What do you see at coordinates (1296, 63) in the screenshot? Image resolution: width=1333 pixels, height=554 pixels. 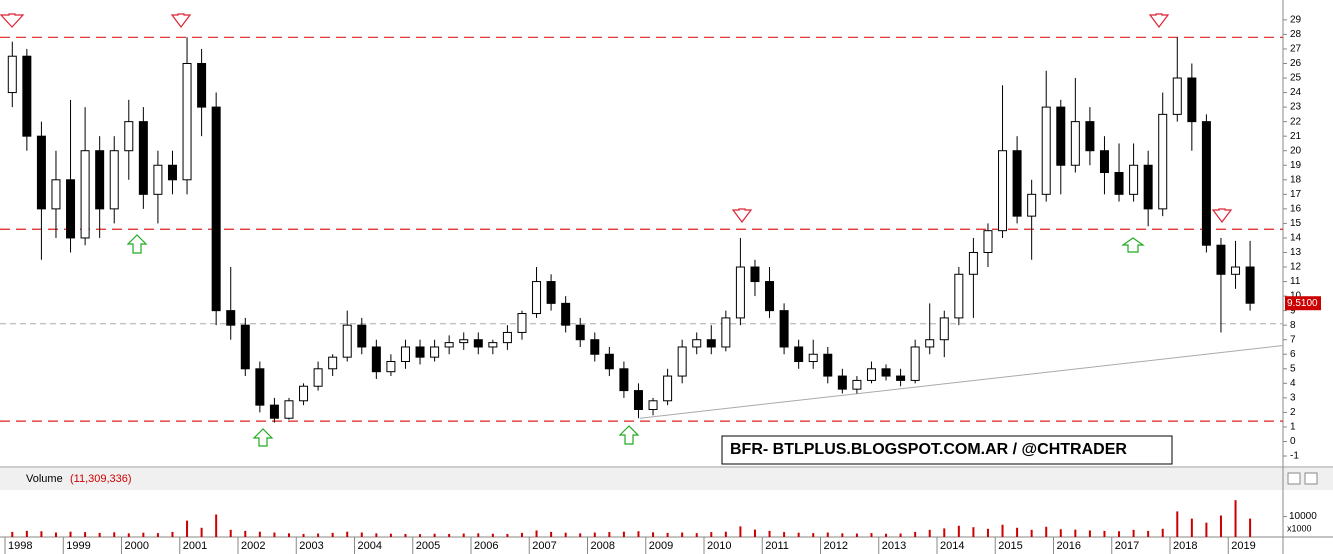 I see `y-tick-label: 26` at bounding box center [1296, 63].